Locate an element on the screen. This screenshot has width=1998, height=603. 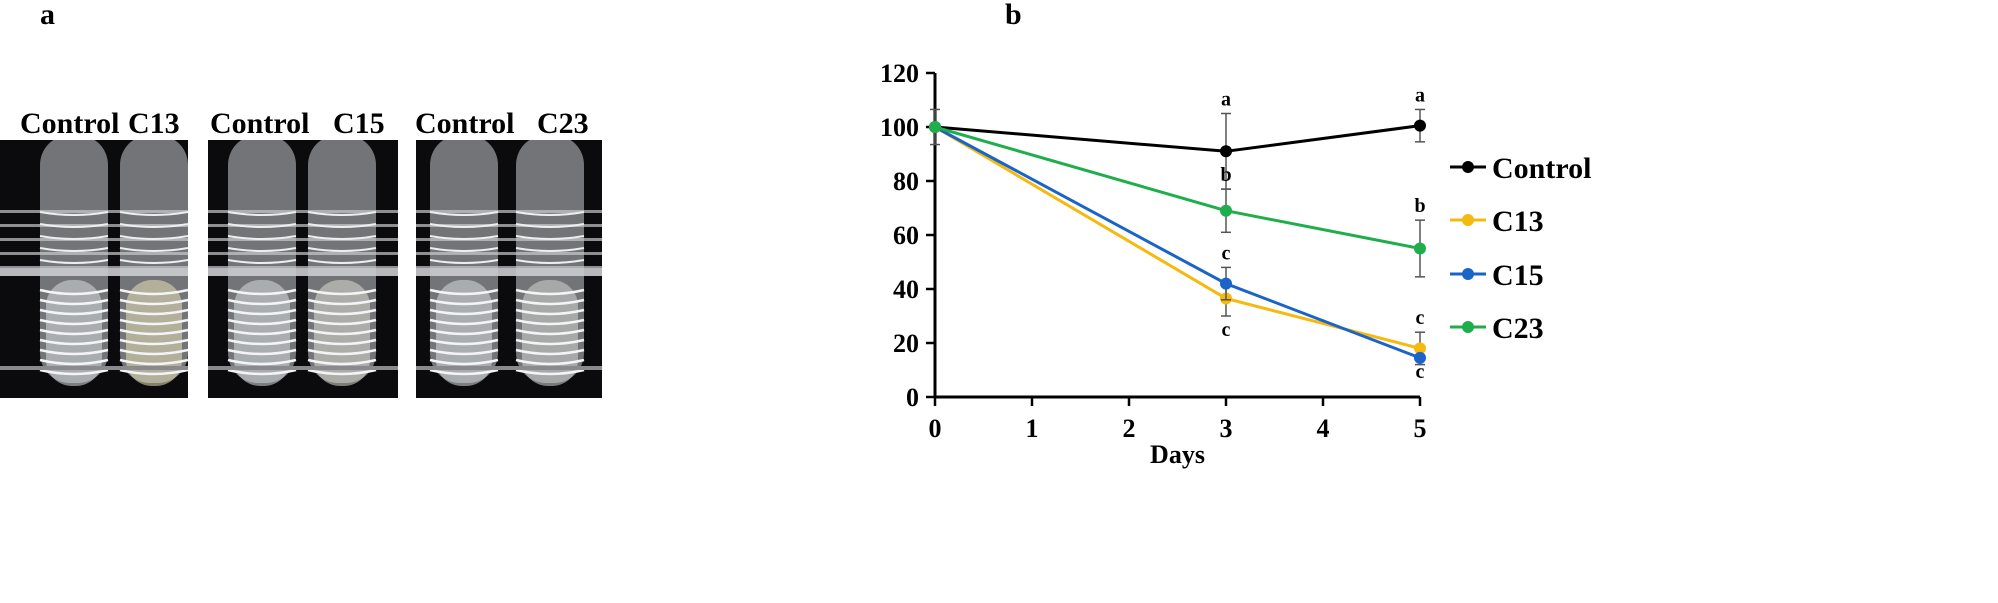
series-line-c15 is located at coordinates (1177, 242).